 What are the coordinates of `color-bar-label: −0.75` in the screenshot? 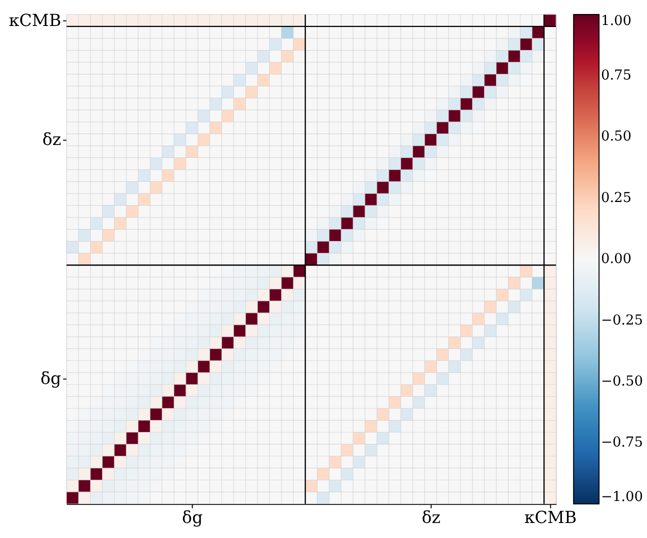 It's located at (621, 442).